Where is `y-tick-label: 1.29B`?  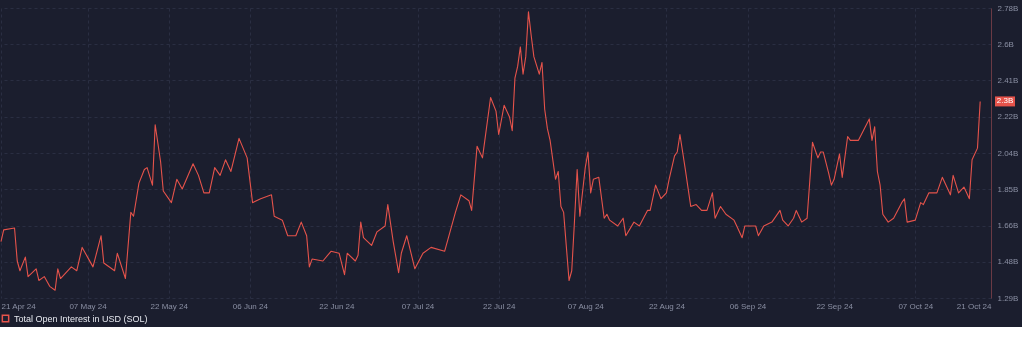 y-tick-label: 1.29B is located at coordinates (1008, 298).